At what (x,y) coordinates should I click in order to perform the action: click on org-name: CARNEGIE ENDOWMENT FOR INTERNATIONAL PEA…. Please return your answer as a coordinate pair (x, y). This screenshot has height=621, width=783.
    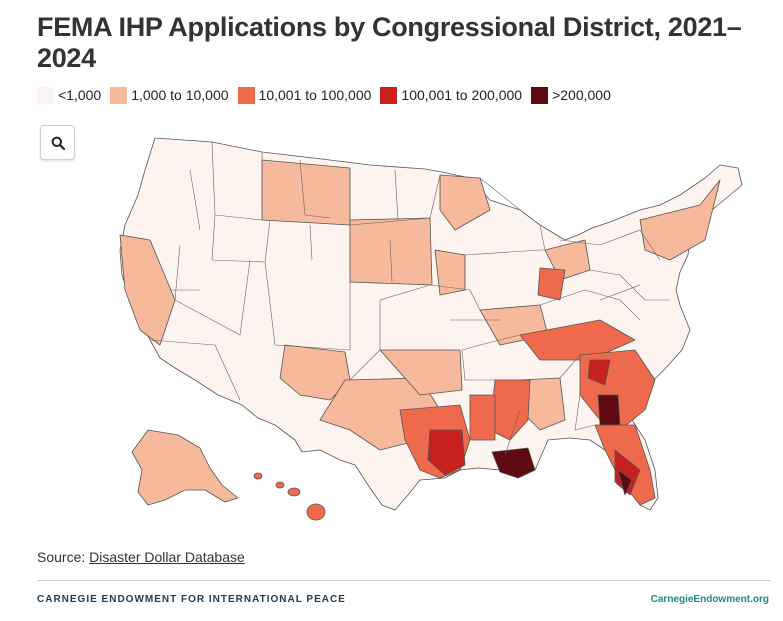
    Looking at the image, I should click on (191, 599).